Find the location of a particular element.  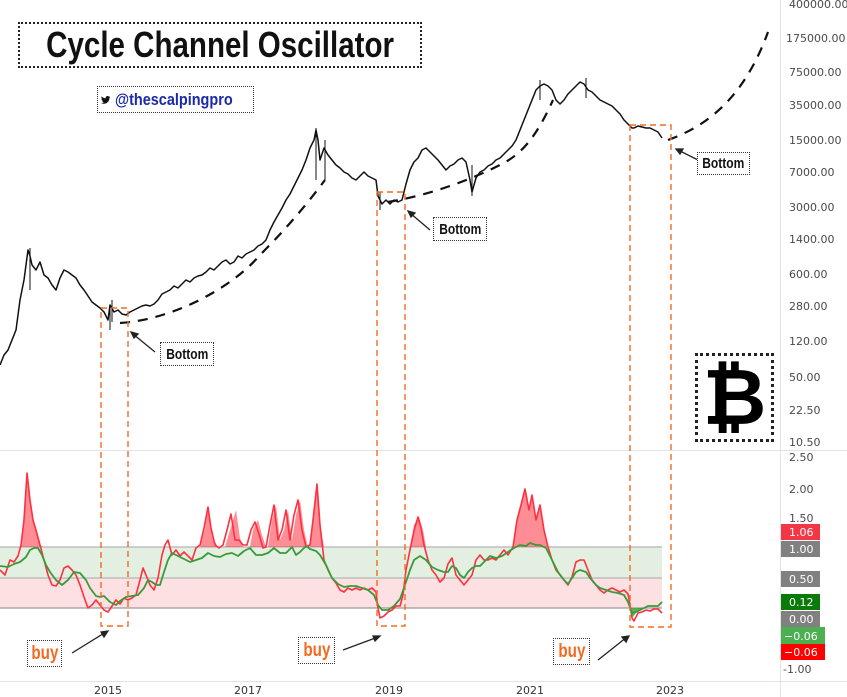

price-tick: 175000.00 is located at coordinates (816, 38).